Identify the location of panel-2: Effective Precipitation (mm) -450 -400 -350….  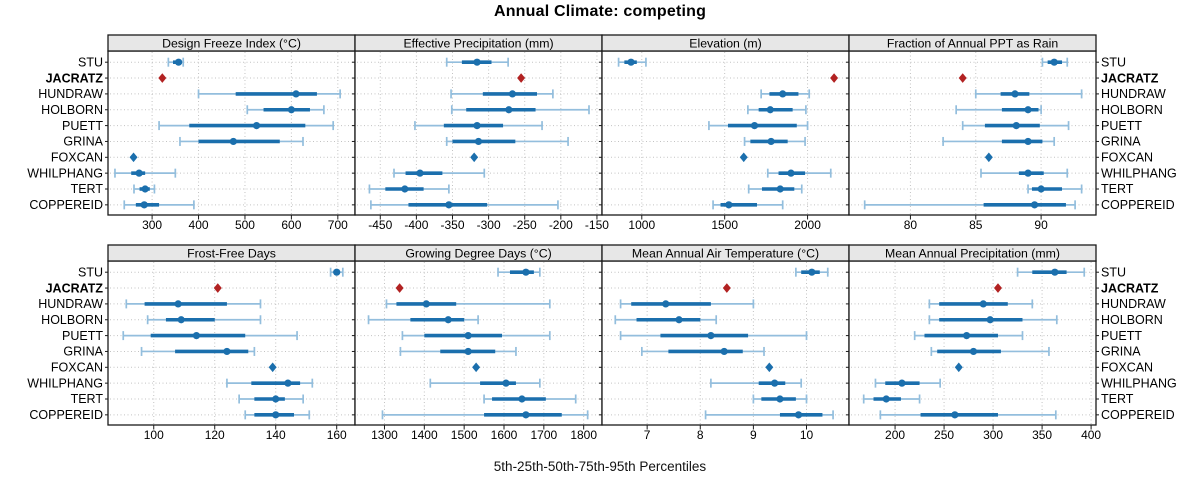
(480, 133).